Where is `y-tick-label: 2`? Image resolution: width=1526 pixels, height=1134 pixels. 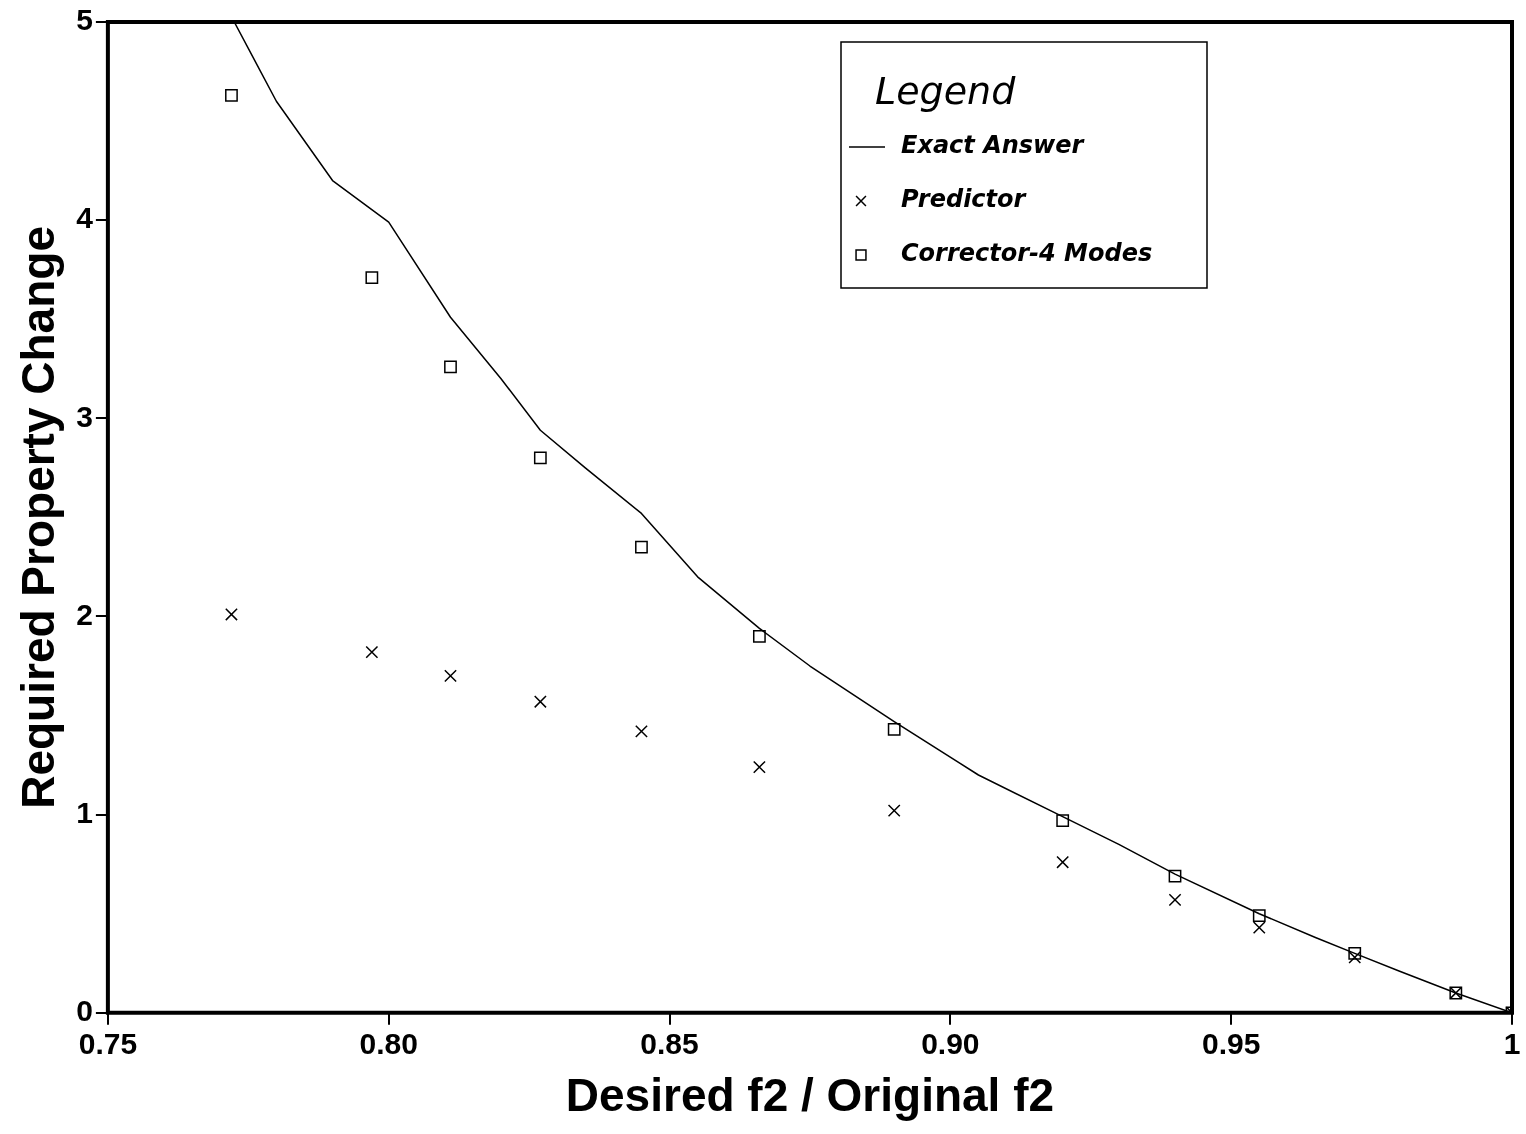 y-tick-label: 2 is located at coordinates (84, 614).